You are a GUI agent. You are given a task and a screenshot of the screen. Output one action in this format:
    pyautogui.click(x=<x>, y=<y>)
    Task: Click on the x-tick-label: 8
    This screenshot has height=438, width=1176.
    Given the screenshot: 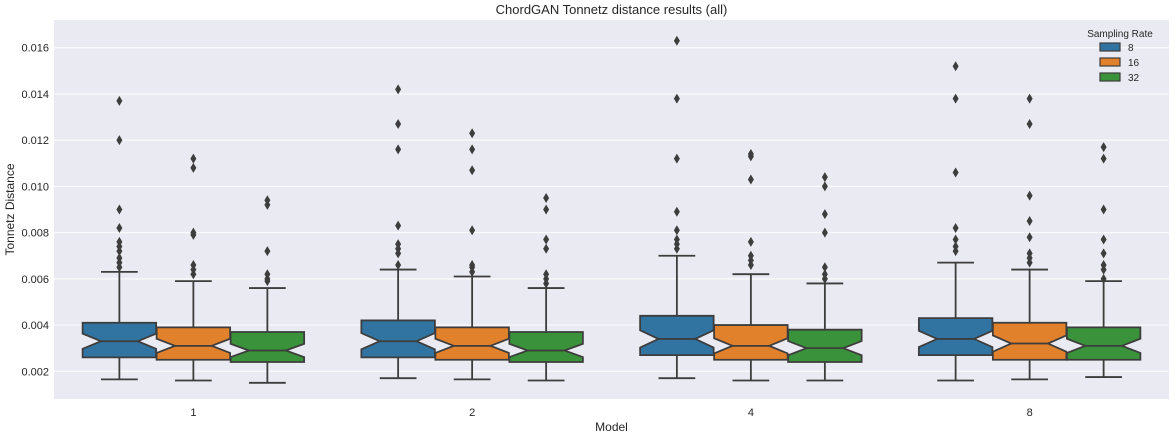 What is the action you would take?
    pyautogui.click(x=1030, y=413)
    